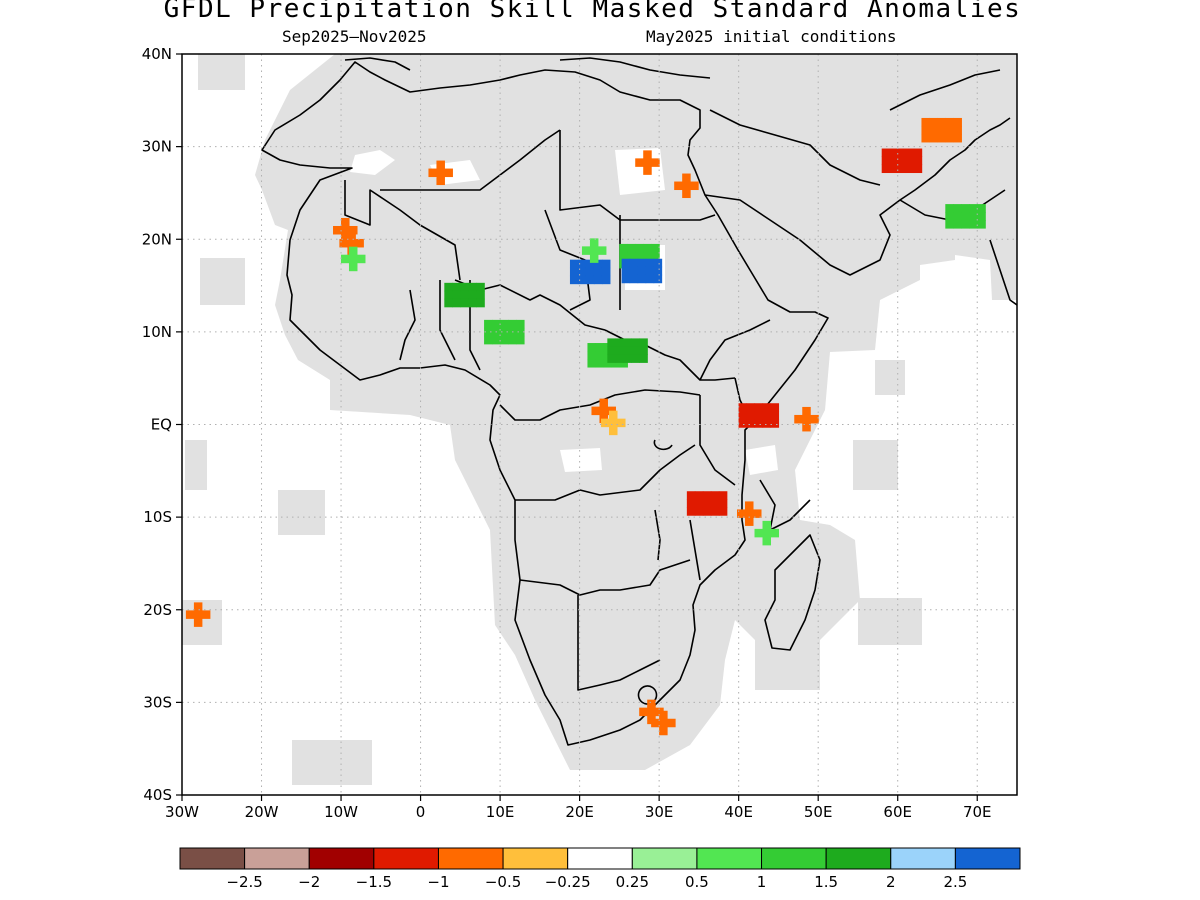 This screenshot has height=900, width=1200. What do you see at coordinates (354, 36) in the screenshot?
I see `forecast-period: Sep2025–Nov2025` at bounding box center [354, 36].